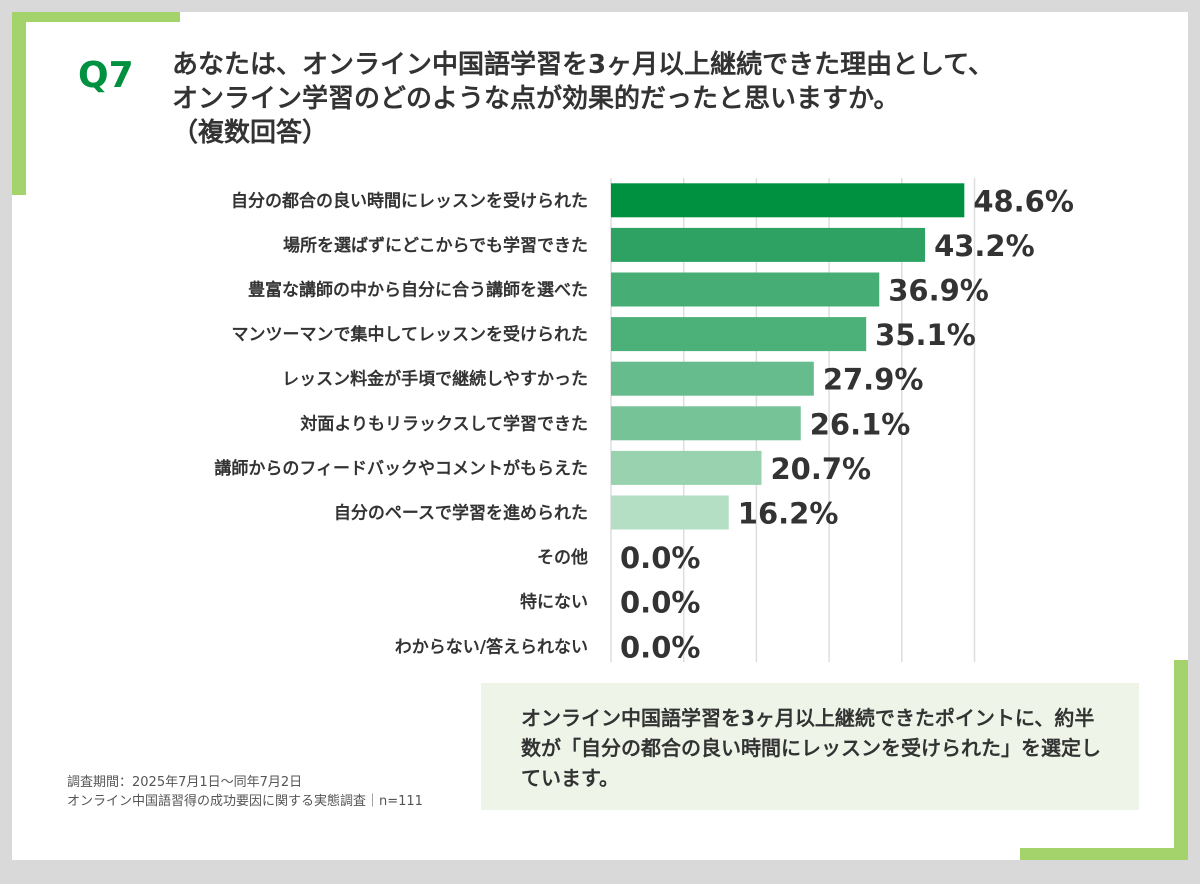  Describe the element at coordinates (19, 103) in the screenshot. I see `accent-bar-left-top` at that location.